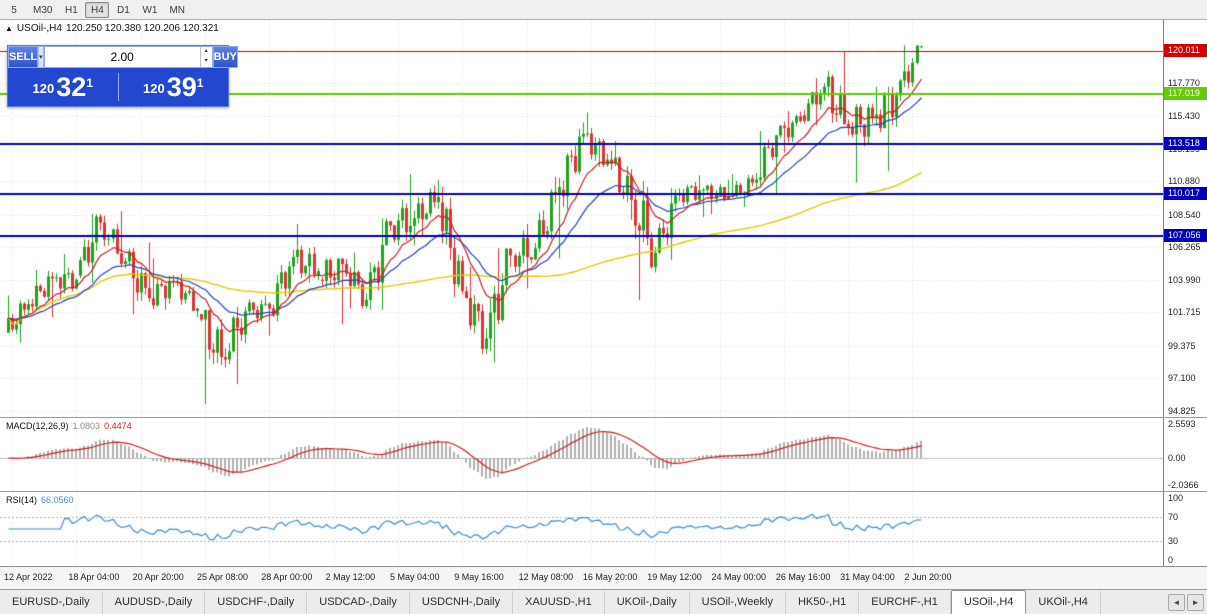 This screenshot has height=614, width=1207. Describe the element at coordinates (1184, 247) in the screenshot. I see `price-axis-label: 106.265` at that location.